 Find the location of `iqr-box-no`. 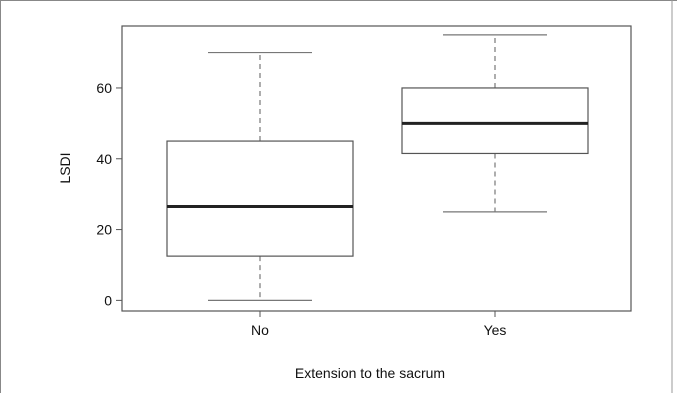

iqr-box-no is located at coordinates (260, 198).